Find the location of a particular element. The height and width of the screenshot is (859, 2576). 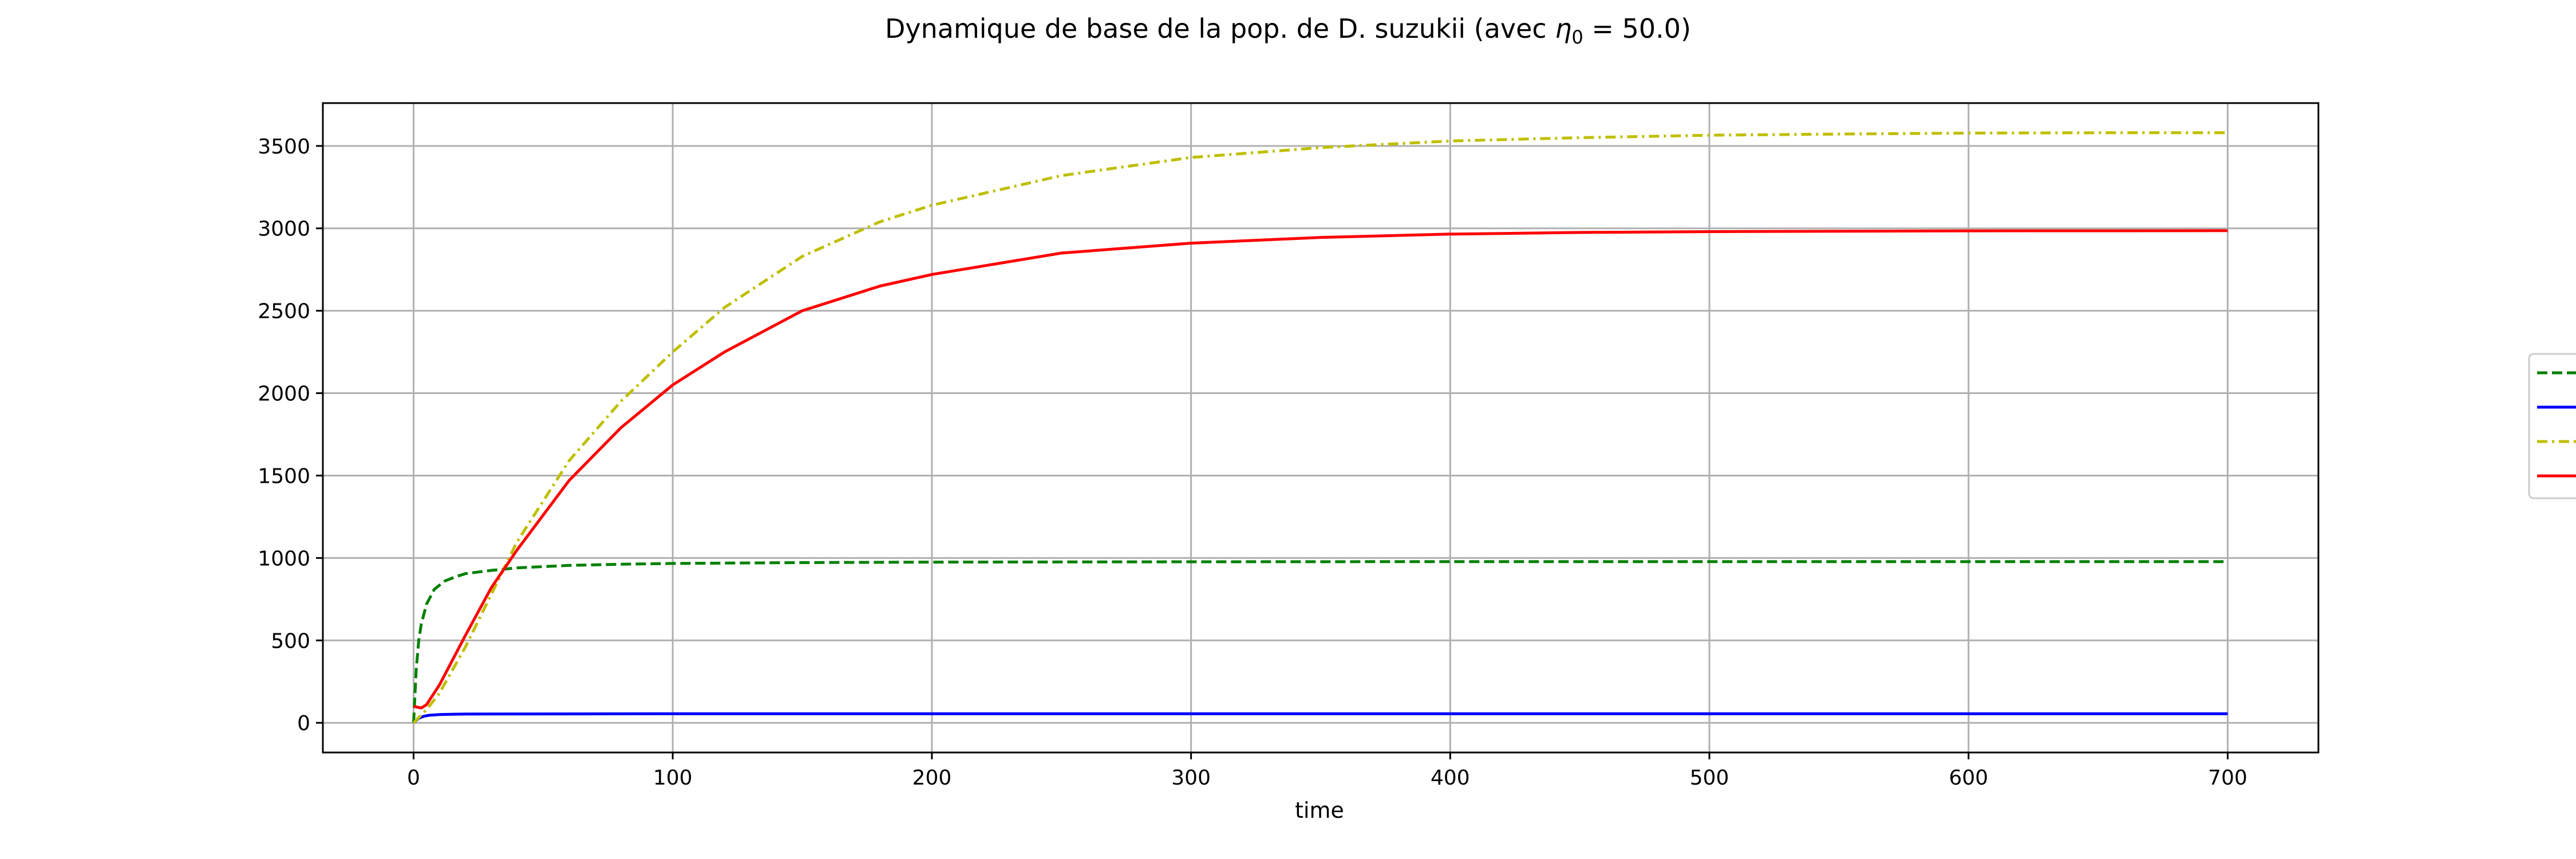

x-tick-label: 600 is located at coordinates (1968, 778).